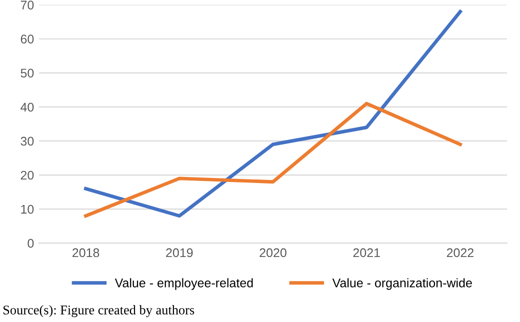  I want to click on x-tick-label: 2022, so click(460, 253).